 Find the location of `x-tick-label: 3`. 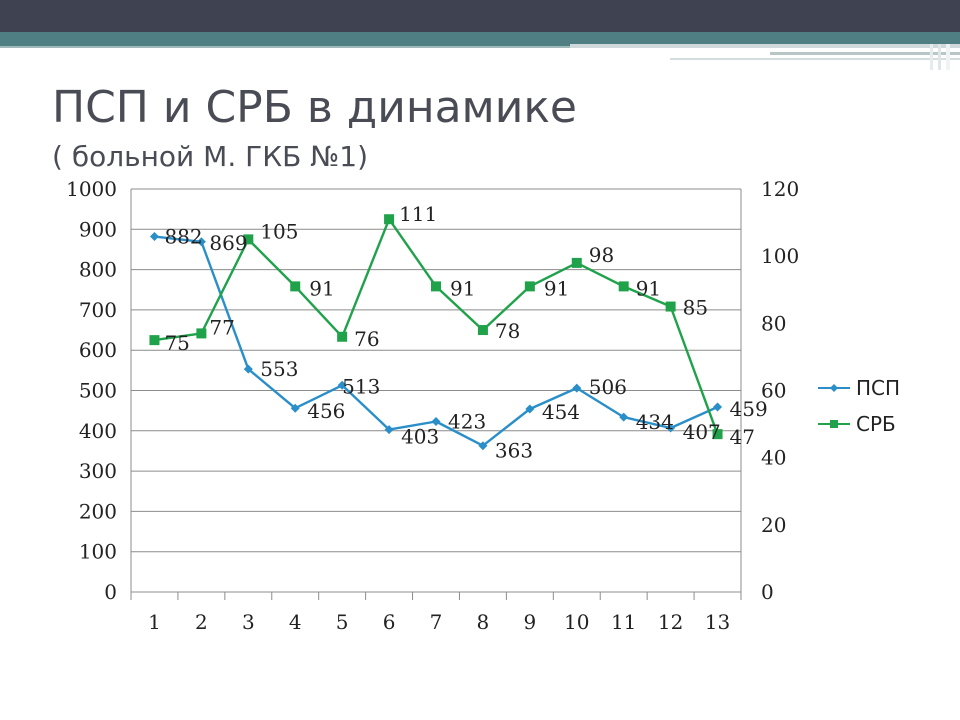

x-tick-label: 3 is located at coordinates (248, 622).